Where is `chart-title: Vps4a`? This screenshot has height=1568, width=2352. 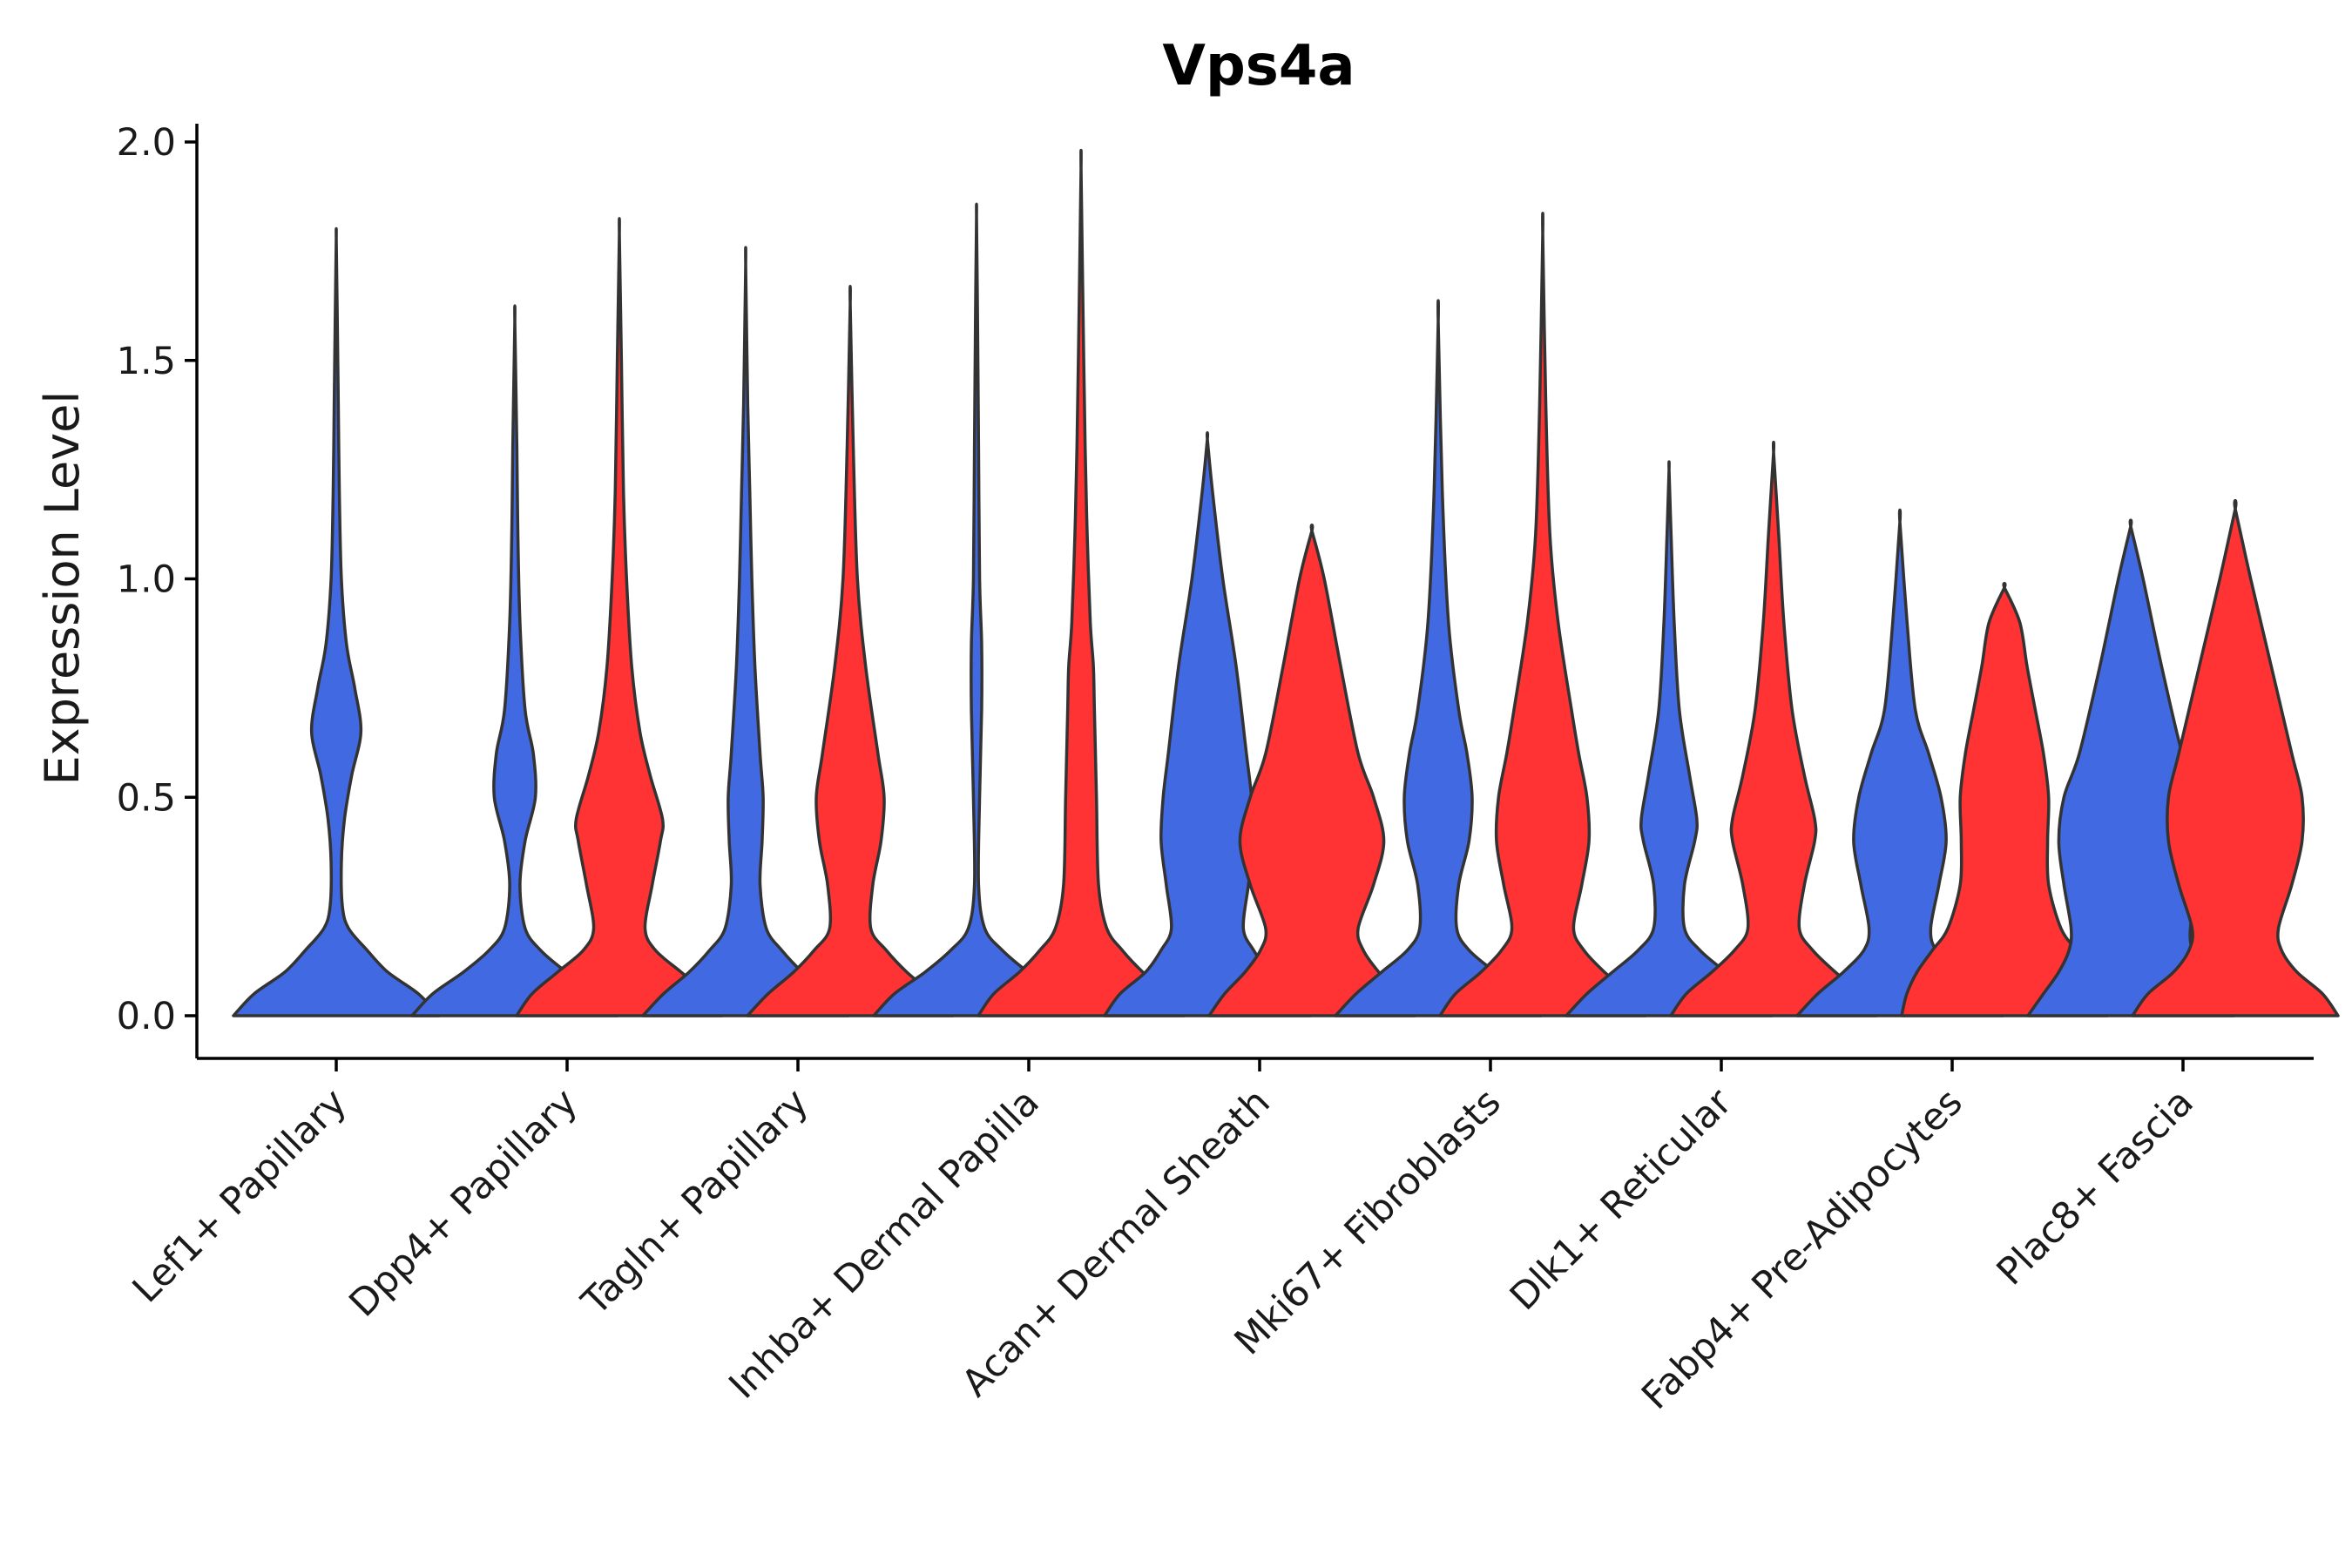 chart-title: Vps4a is located at coordinates (1258, 66).